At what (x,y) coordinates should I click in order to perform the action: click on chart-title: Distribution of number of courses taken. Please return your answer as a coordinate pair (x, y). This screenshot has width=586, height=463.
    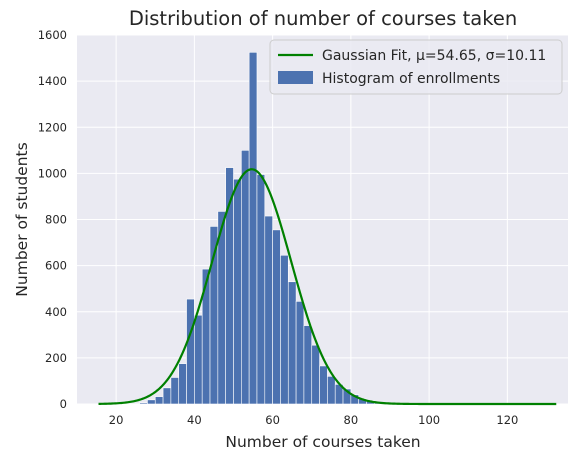
    Looking at the image, I should click on (323, 18).